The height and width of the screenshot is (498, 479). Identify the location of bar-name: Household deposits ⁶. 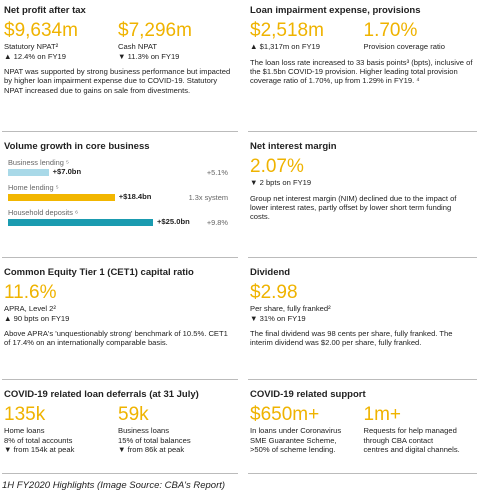
(43, 212).